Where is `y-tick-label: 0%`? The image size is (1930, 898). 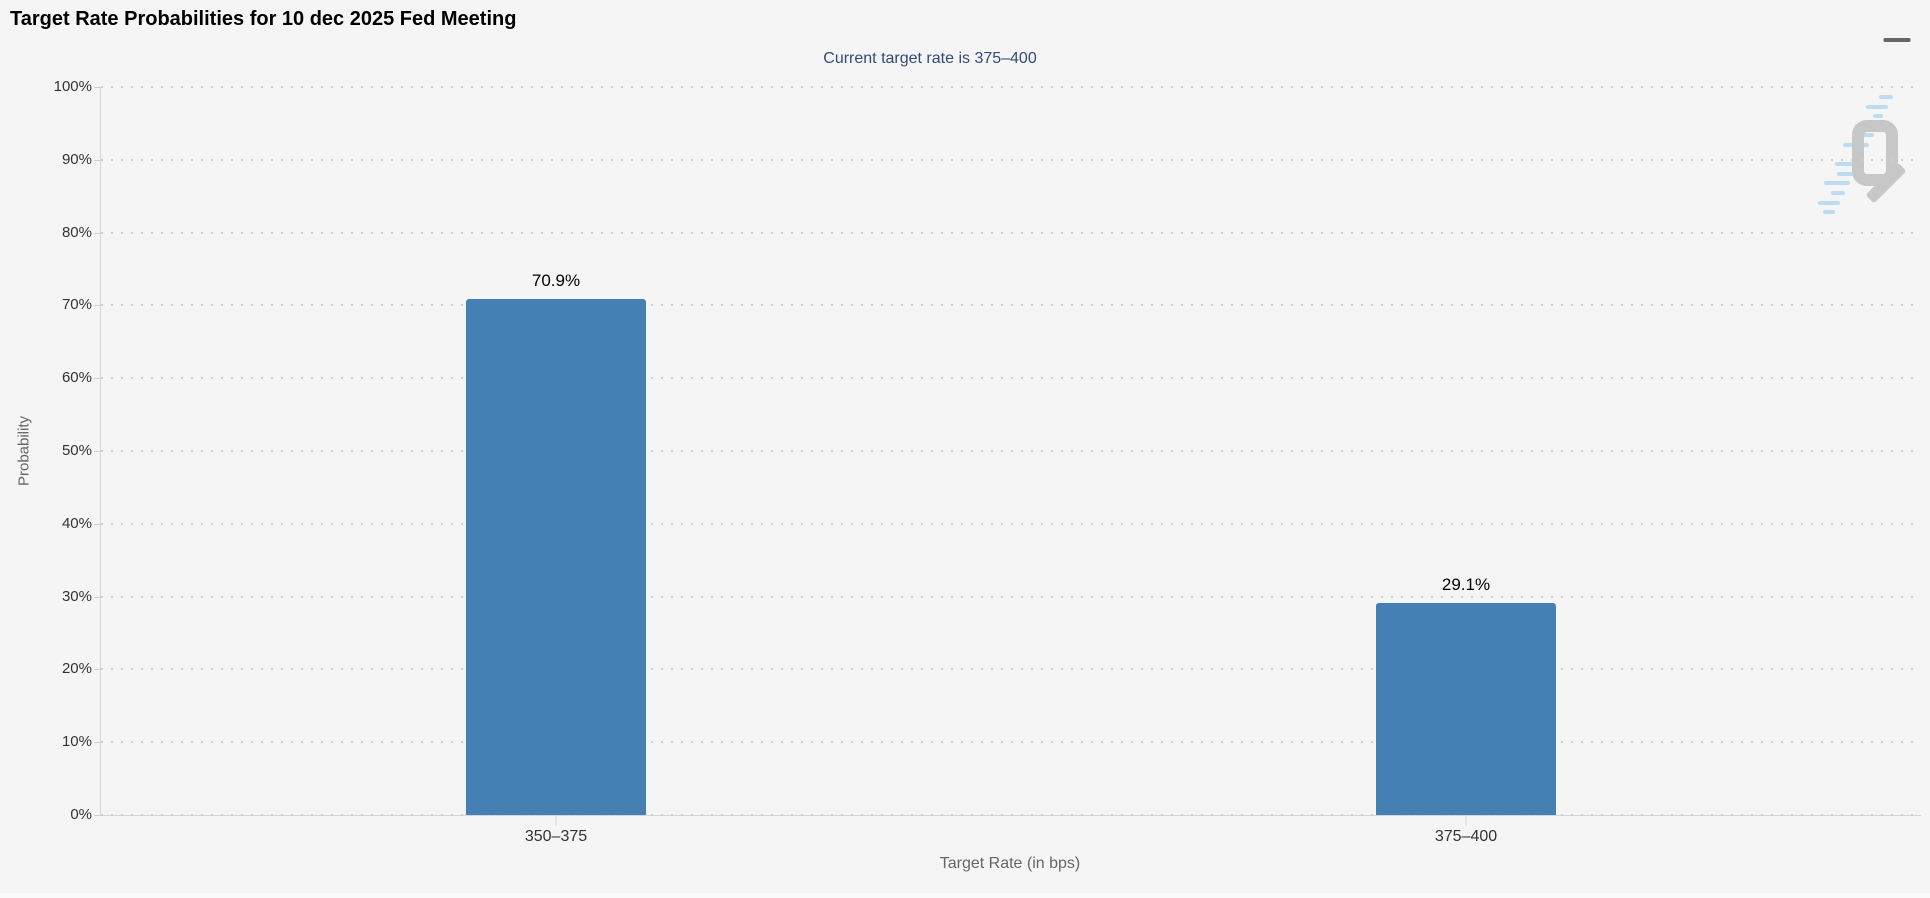
y-tick-label: 0% is located at coordinates (81, 814).